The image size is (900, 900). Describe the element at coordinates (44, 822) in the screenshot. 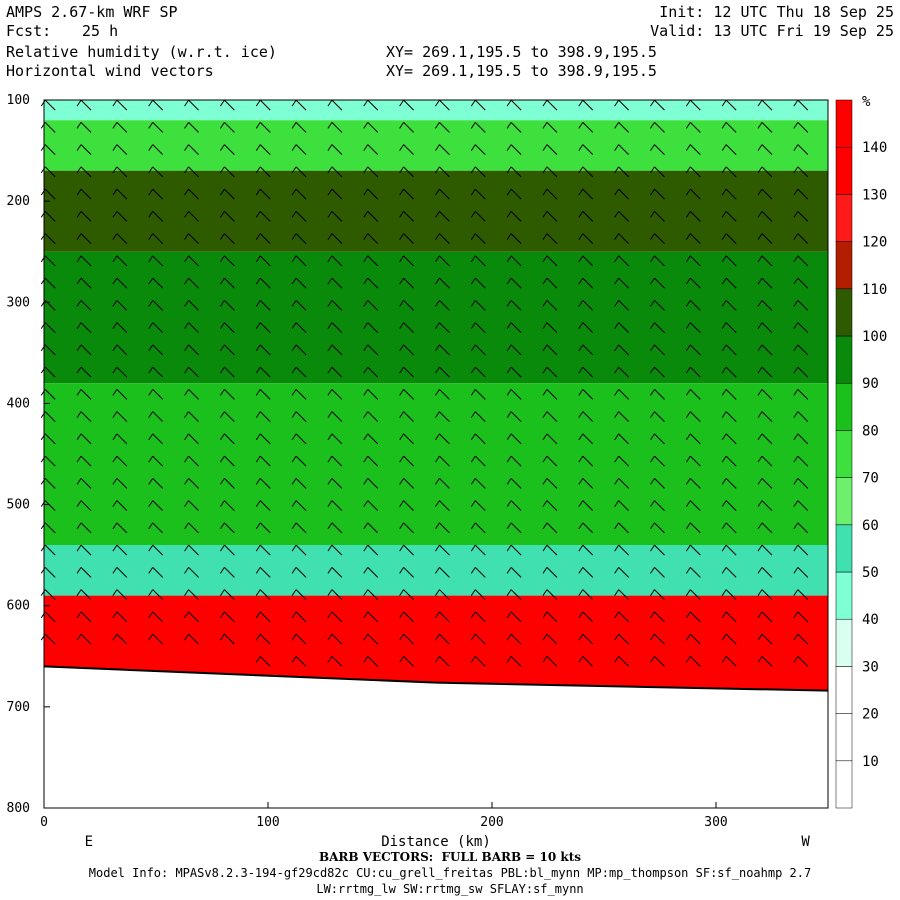

I see `x-tick-label: 0` at that location.